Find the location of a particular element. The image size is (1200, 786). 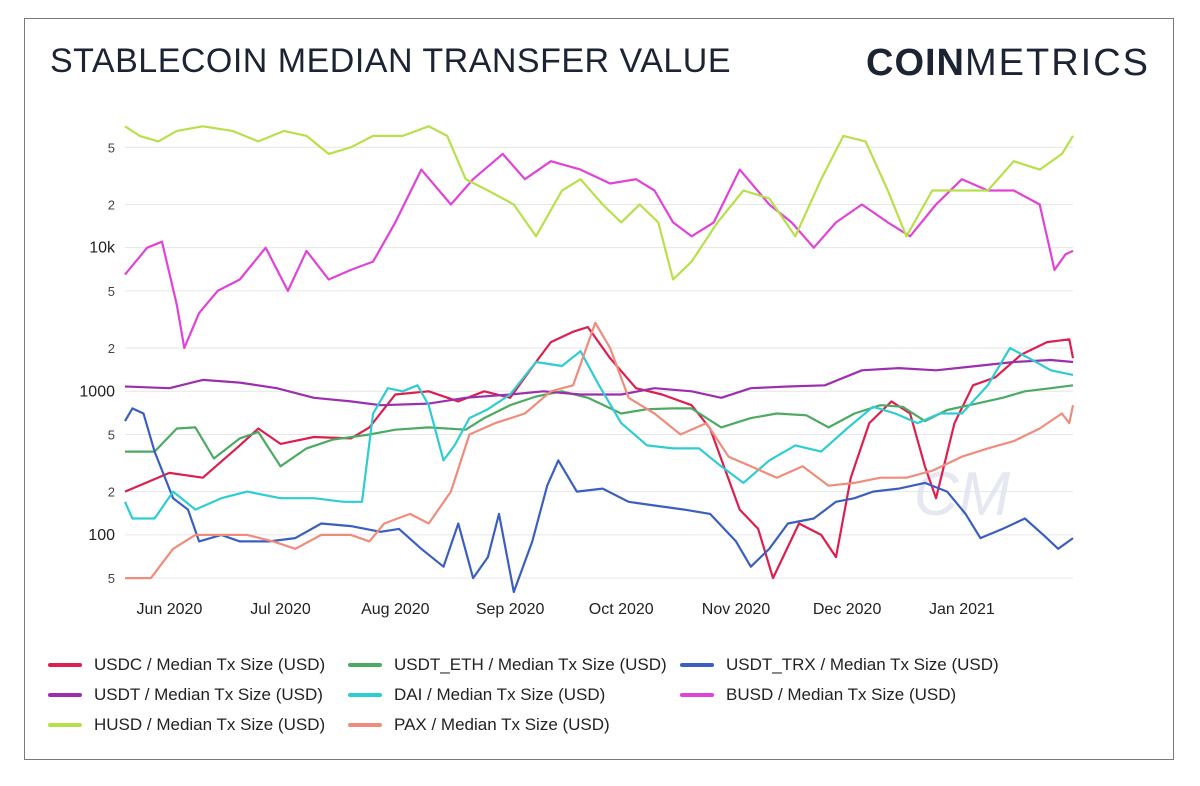

legend-item: BUSD / Median Tx Size (USD) is located at coordinates (818, 695).